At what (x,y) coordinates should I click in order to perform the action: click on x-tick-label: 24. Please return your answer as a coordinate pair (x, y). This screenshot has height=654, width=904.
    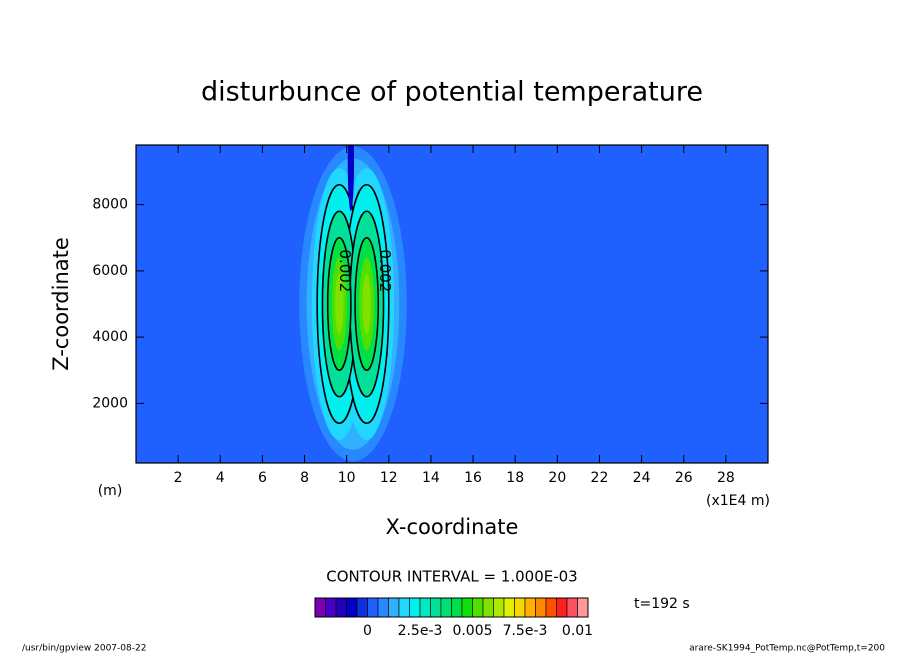
    Looking at the image, I should click on (642, 478).